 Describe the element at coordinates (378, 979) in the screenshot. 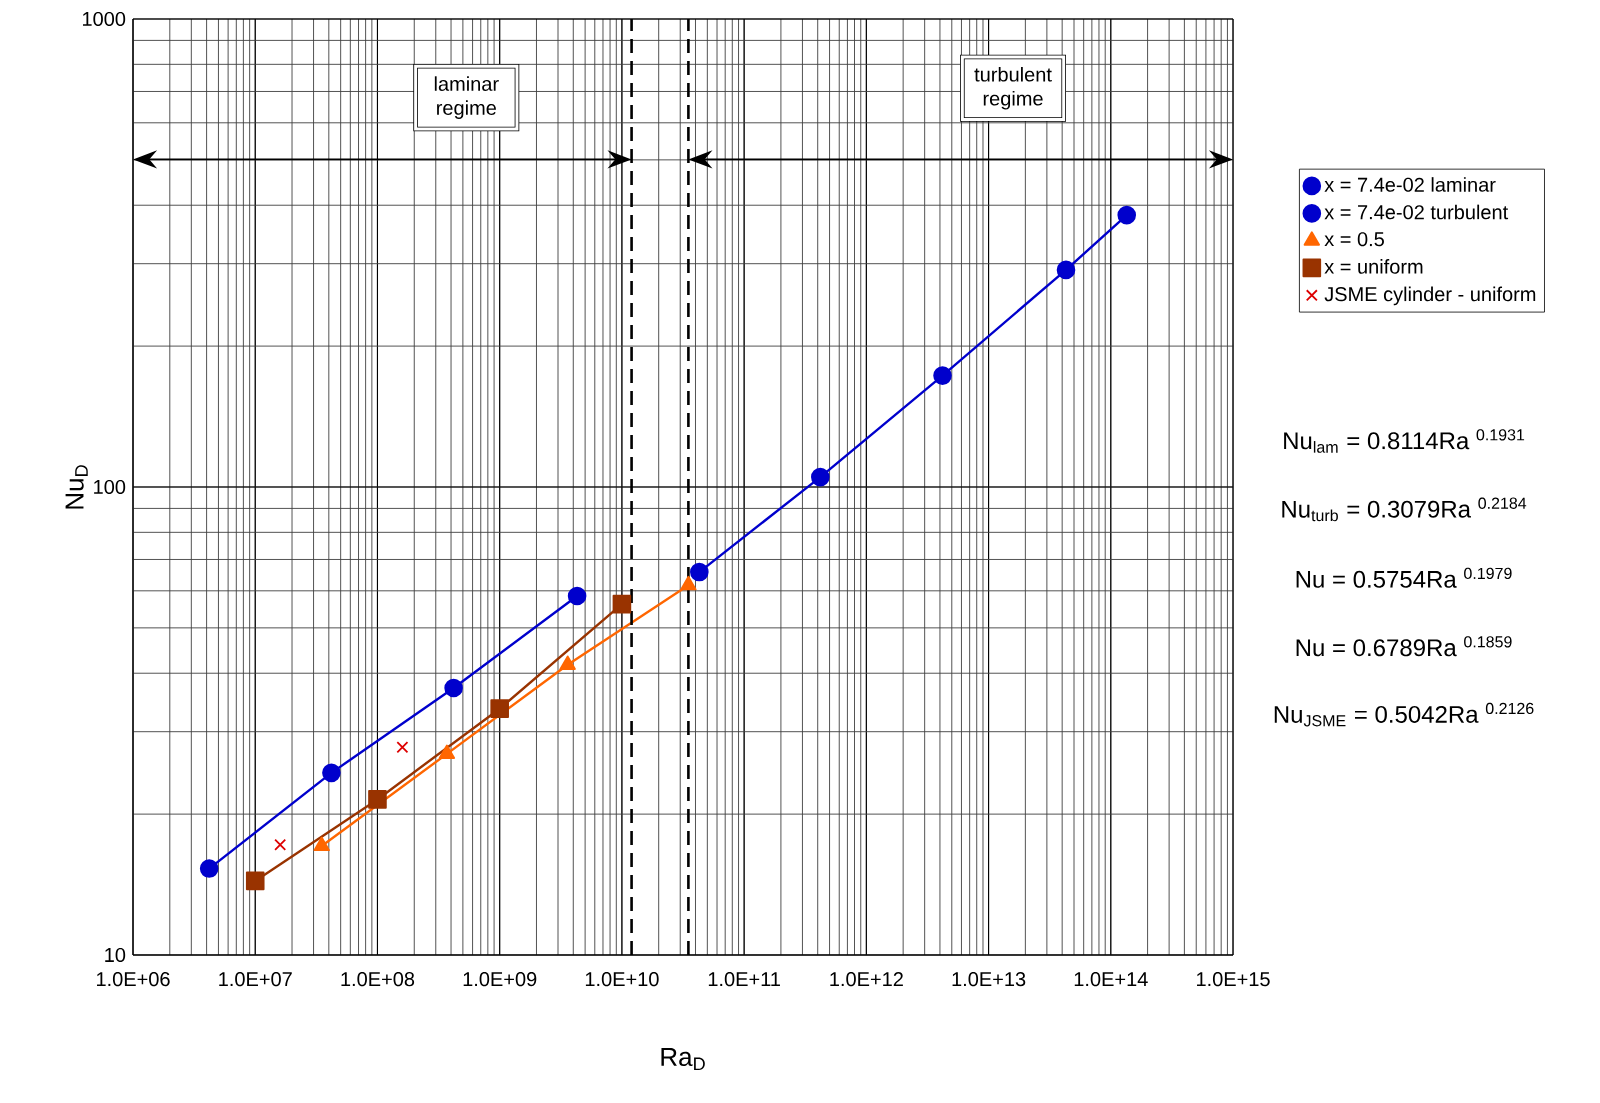

I see `x-tick-label: 1.0E+08` at that location.